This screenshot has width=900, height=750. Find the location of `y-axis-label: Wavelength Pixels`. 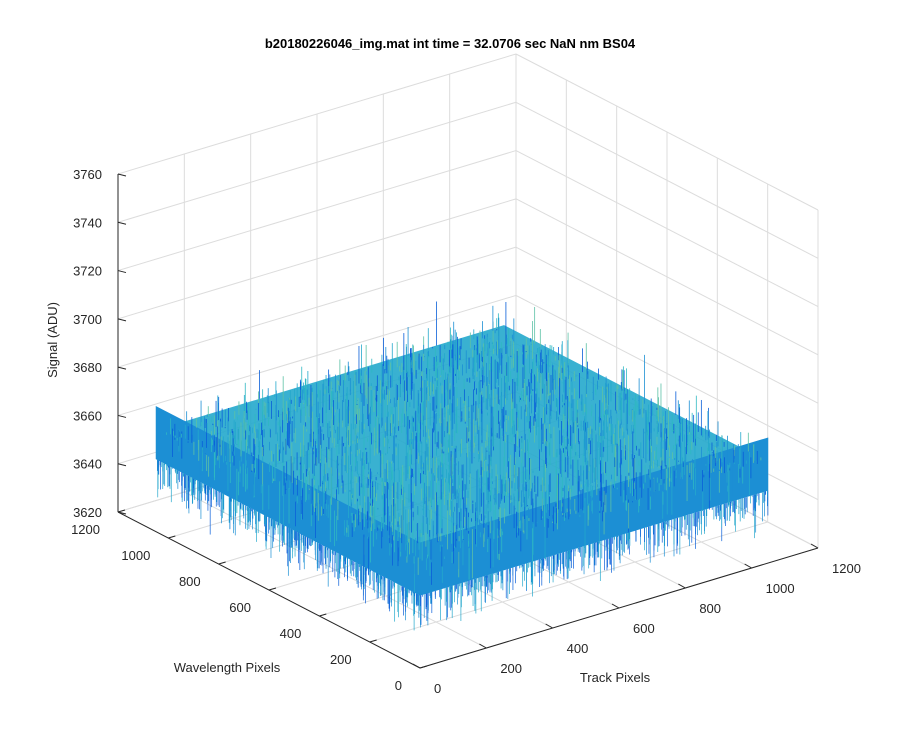

y-axis-label: Wavelength Pixels is located at coordinates (227, 667).